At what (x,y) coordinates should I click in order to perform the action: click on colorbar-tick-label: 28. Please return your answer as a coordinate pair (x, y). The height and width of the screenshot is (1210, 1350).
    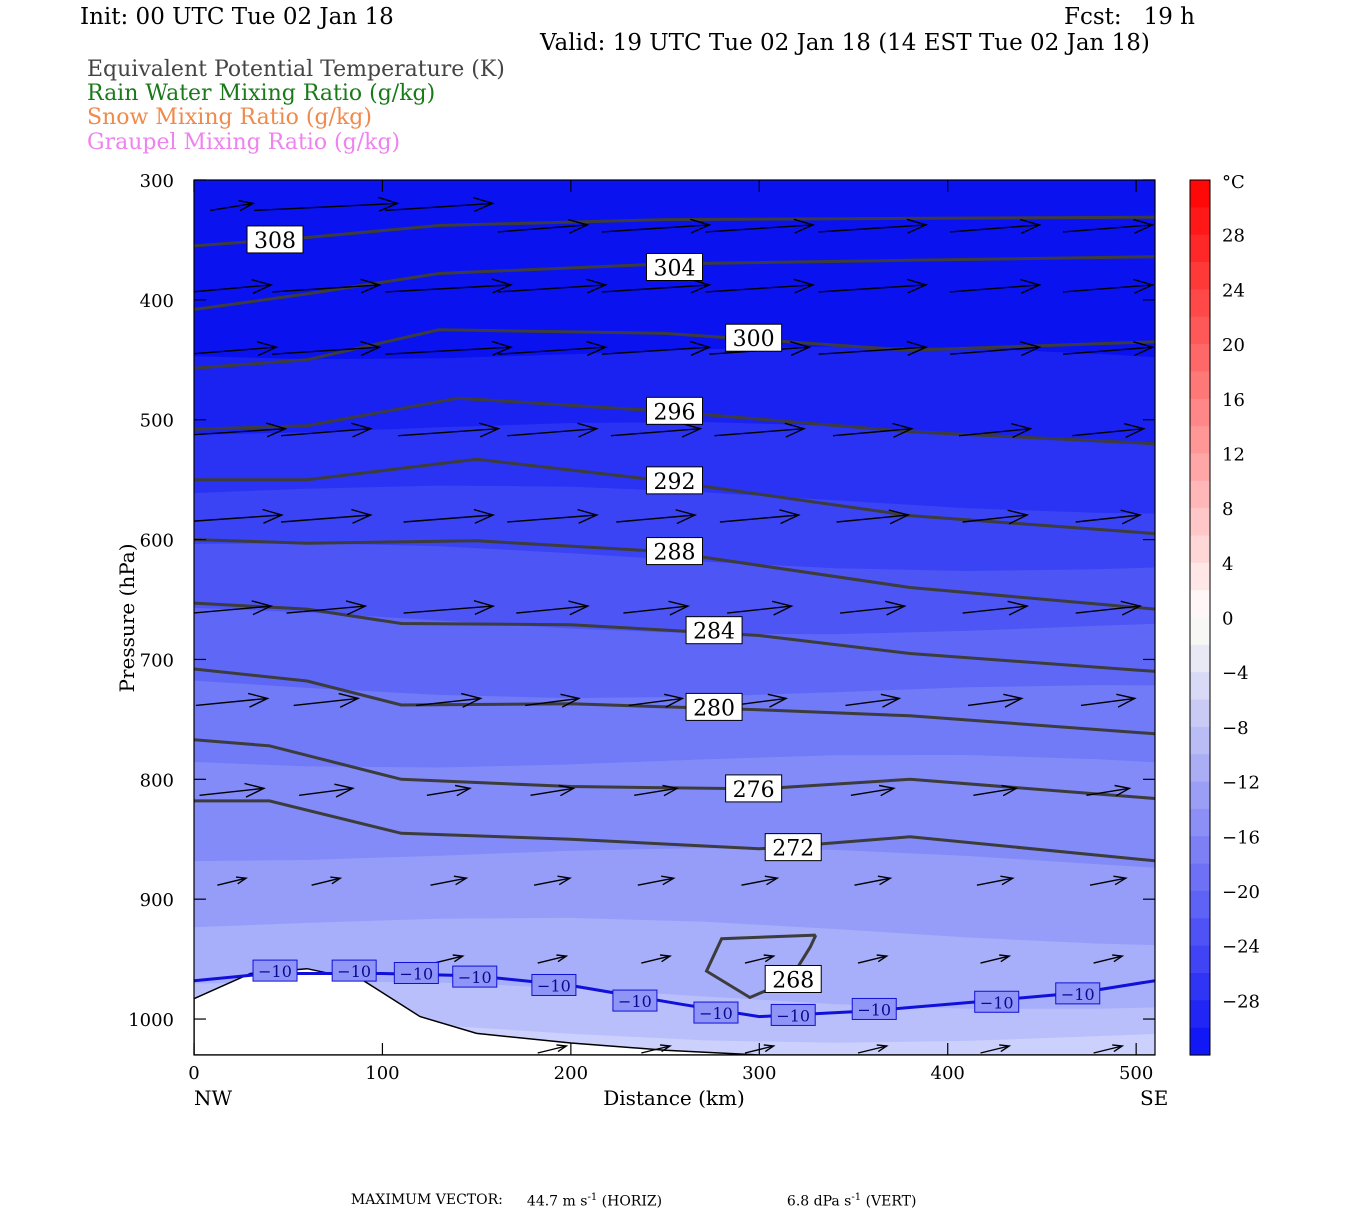
    Looking at the image, I should click on (1233, 236).